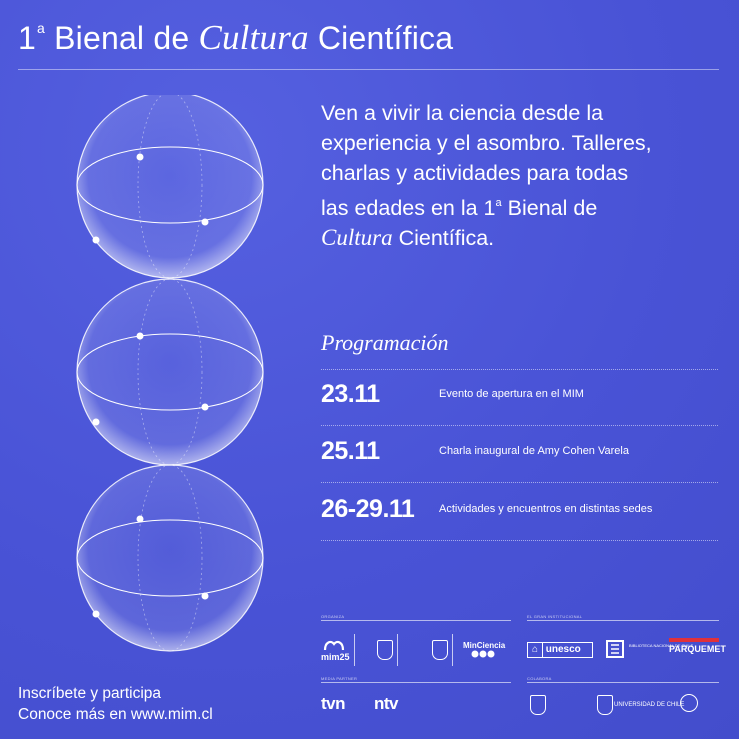 The width and height of the screenshot is (739, 739). I want to click on organiza-label: ORGANIZA, so click(333, 616).